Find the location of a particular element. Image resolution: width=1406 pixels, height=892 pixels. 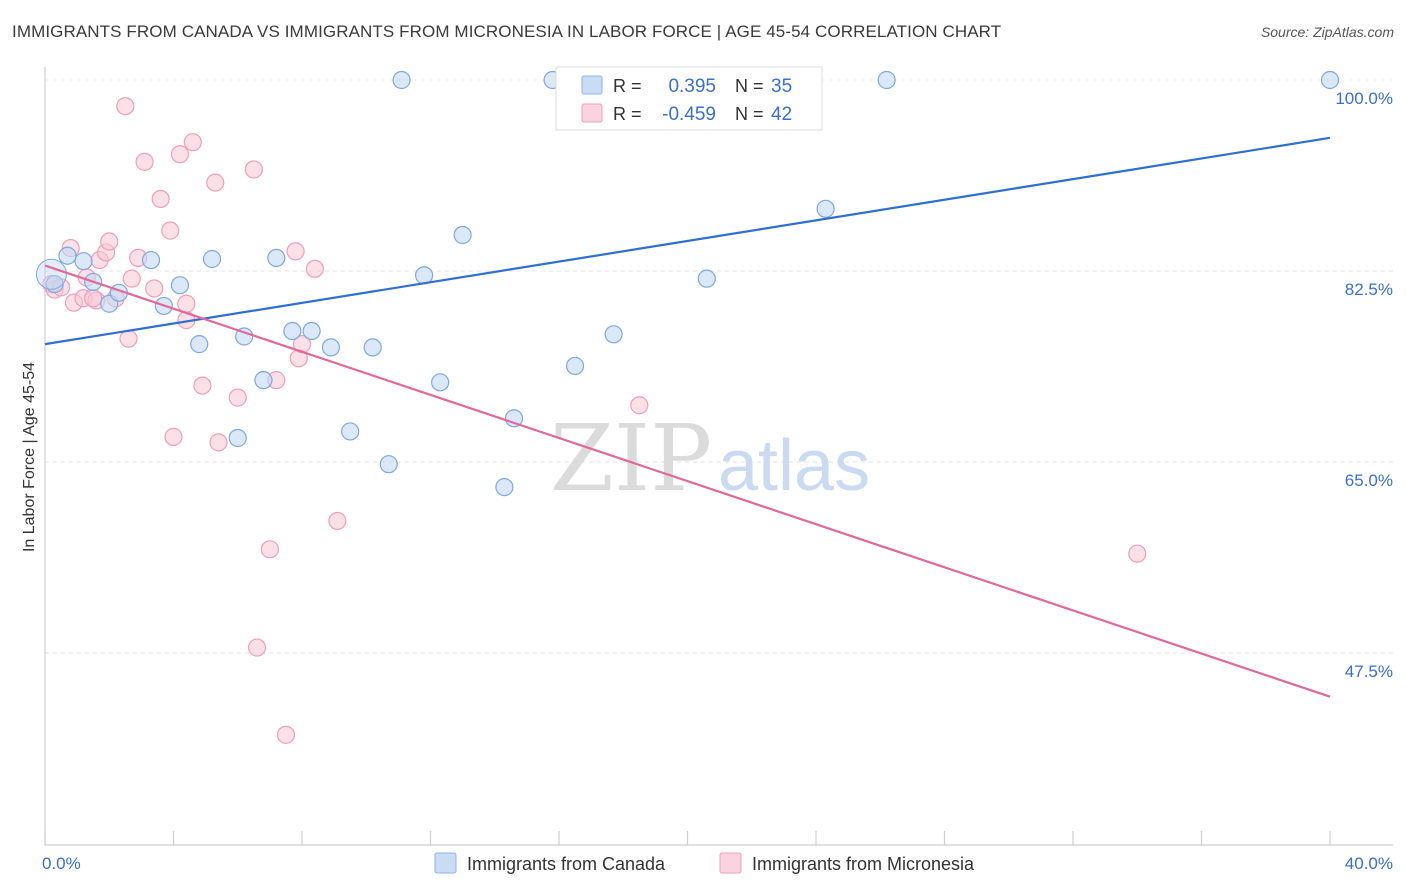

x-tick-label-max: 40.0% is located at coordinates (1369, 863).